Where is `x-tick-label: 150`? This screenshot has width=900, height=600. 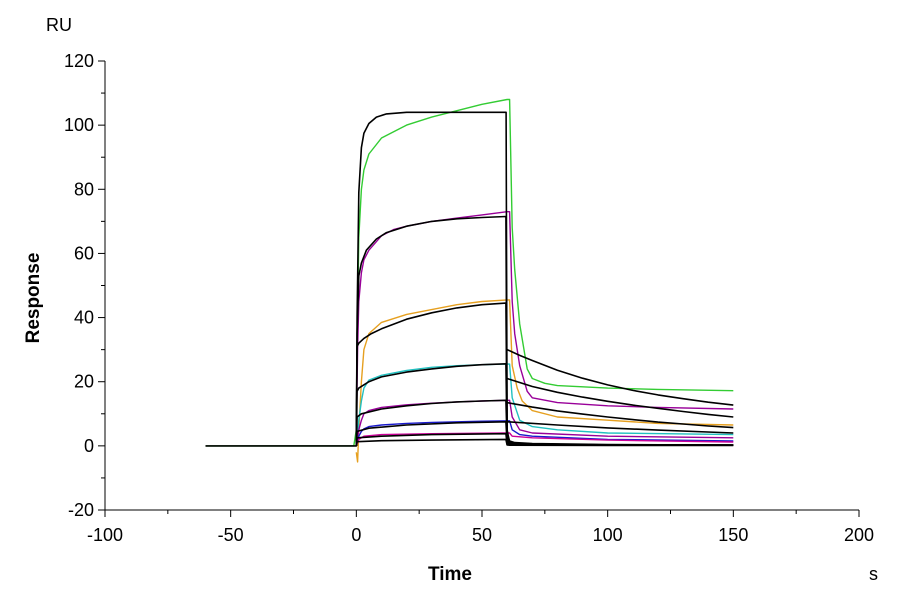
x-tick-label: 150 is located at coordinates (733, 535).